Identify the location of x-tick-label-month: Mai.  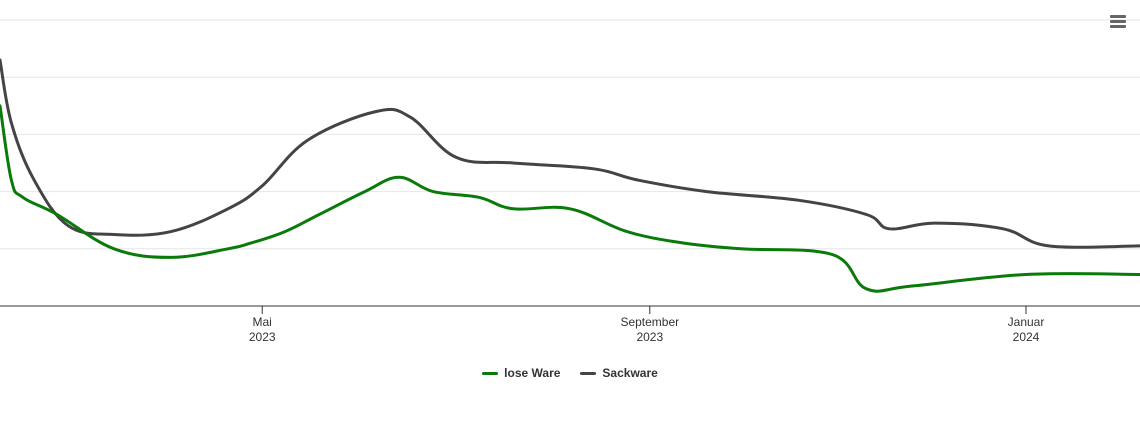
(262, 322).